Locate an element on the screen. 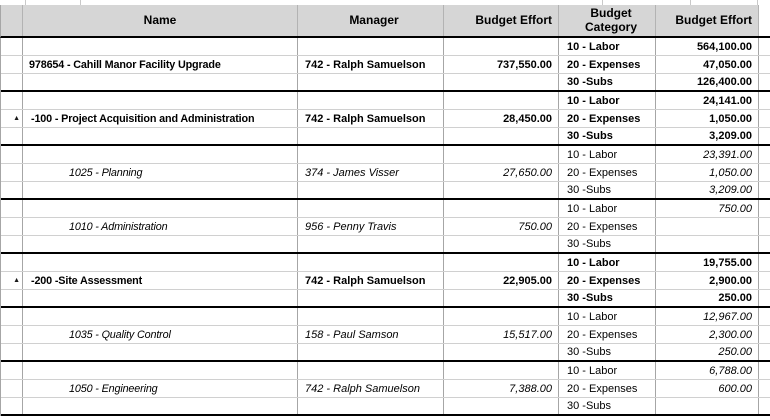  manager-cell: 956 - Penny Travis is located at coordinates (371, 226).